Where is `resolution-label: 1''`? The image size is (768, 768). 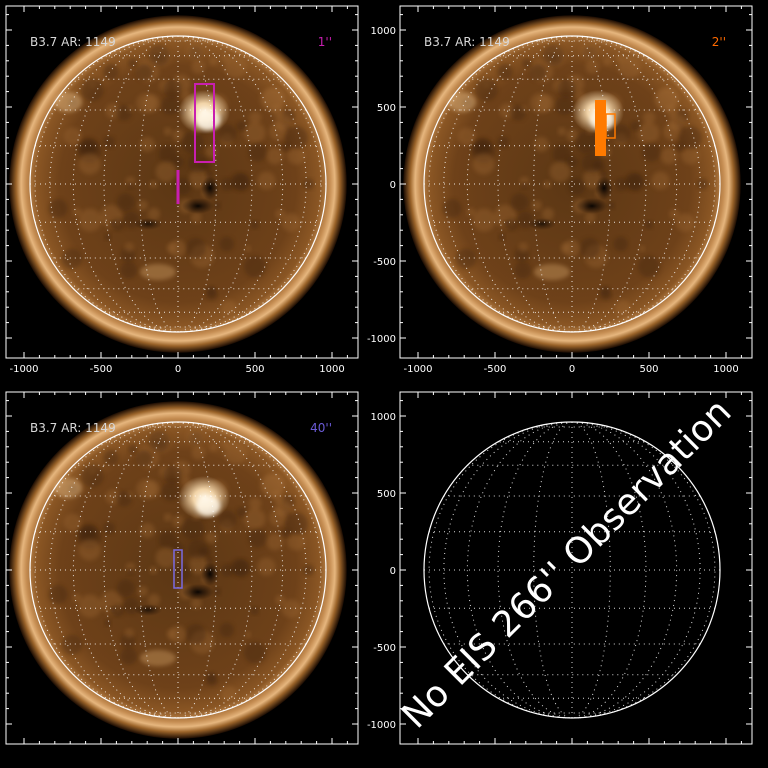 resolution-label: 1'' is located at coordinates (325, 42).